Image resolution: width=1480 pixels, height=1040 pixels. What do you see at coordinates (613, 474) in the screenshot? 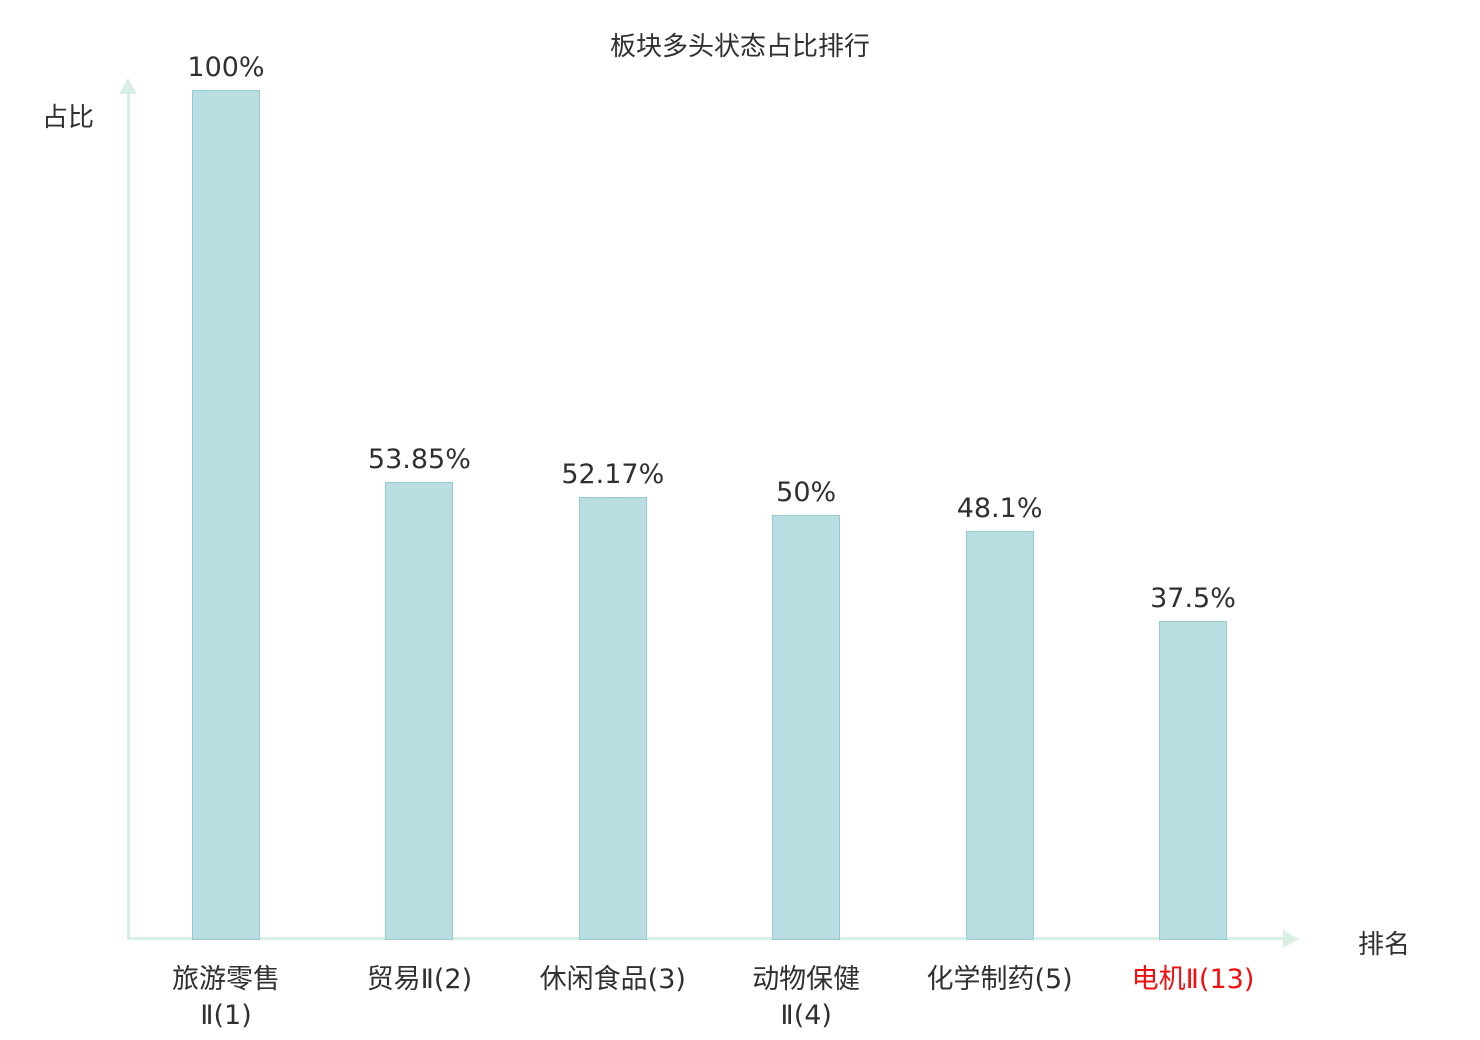
I see `bar-value-label: 52.17%` at bounding box center [613, 474].